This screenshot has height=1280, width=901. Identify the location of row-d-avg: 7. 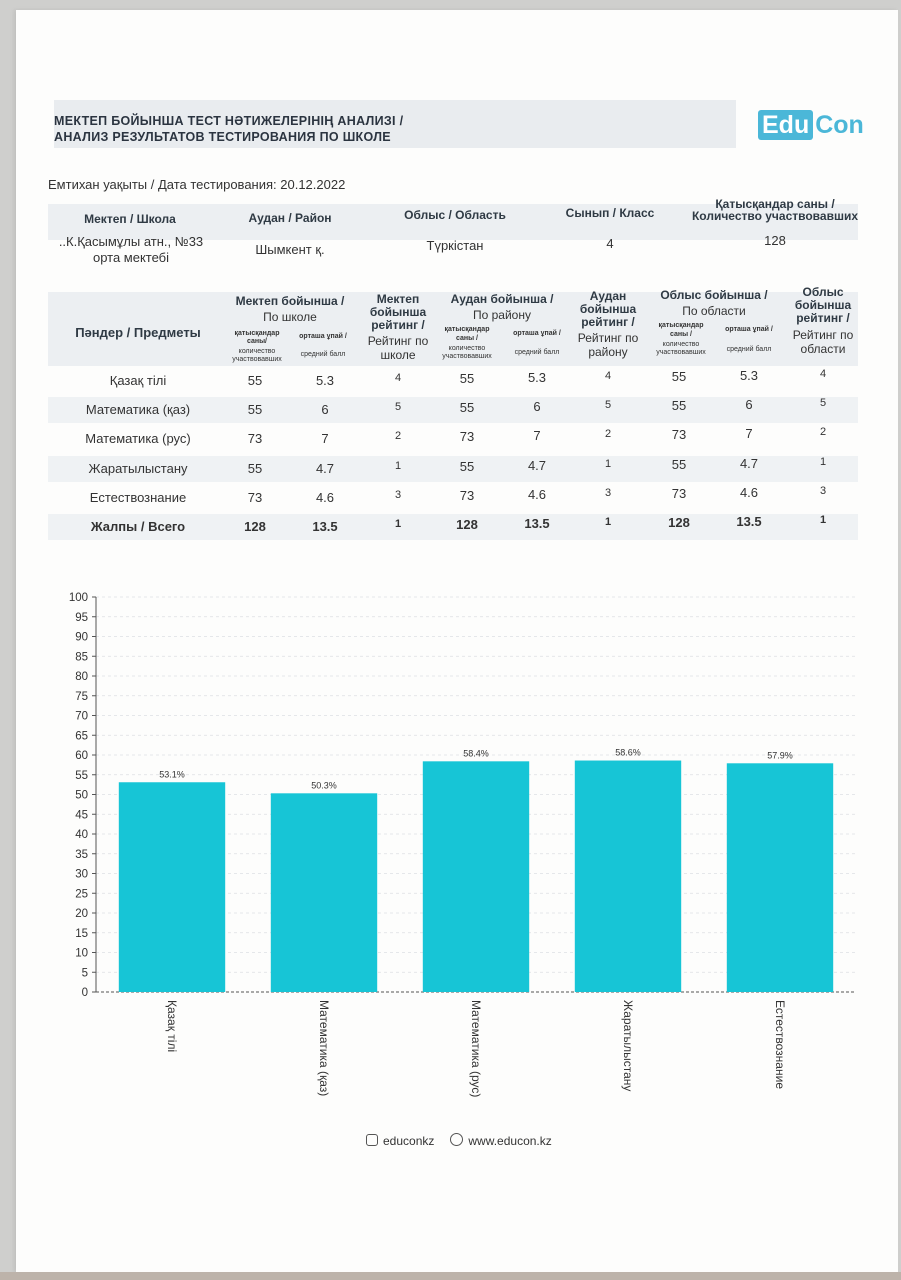
(537, 435).